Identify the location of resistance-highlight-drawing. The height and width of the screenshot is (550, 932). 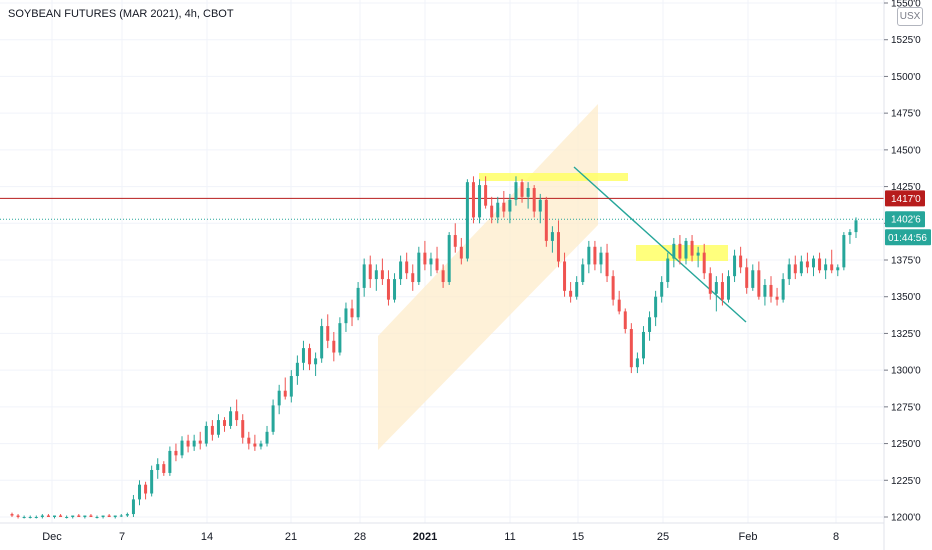
(553, 177).